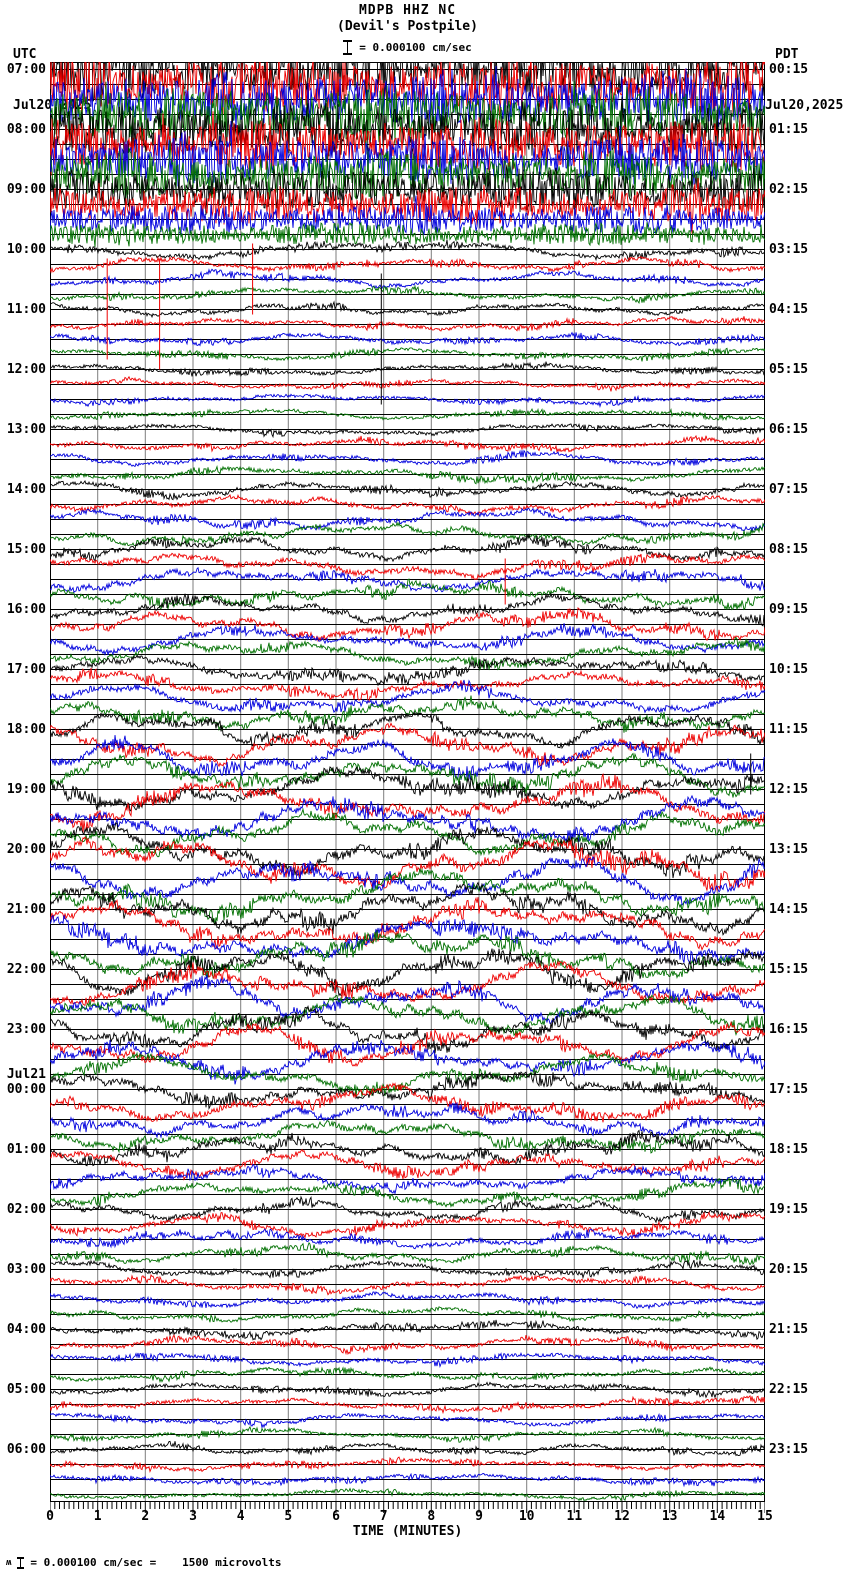 The height and width of the screenshot is (1584, 850). I want to click on x-axis-tick-label: 6, so click(336, 1516).